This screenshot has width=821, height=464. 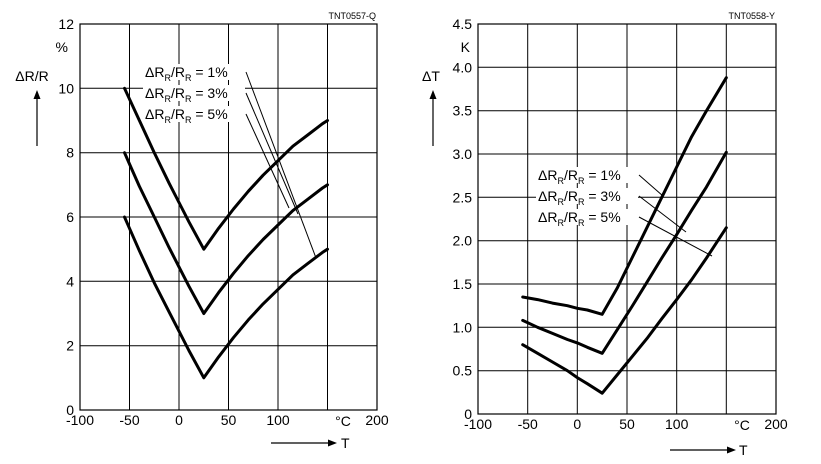 What do you see at coordinates (70, 346) in the screenshot?
I see `y-tick-label: 2` at bounding box center [70, 346].